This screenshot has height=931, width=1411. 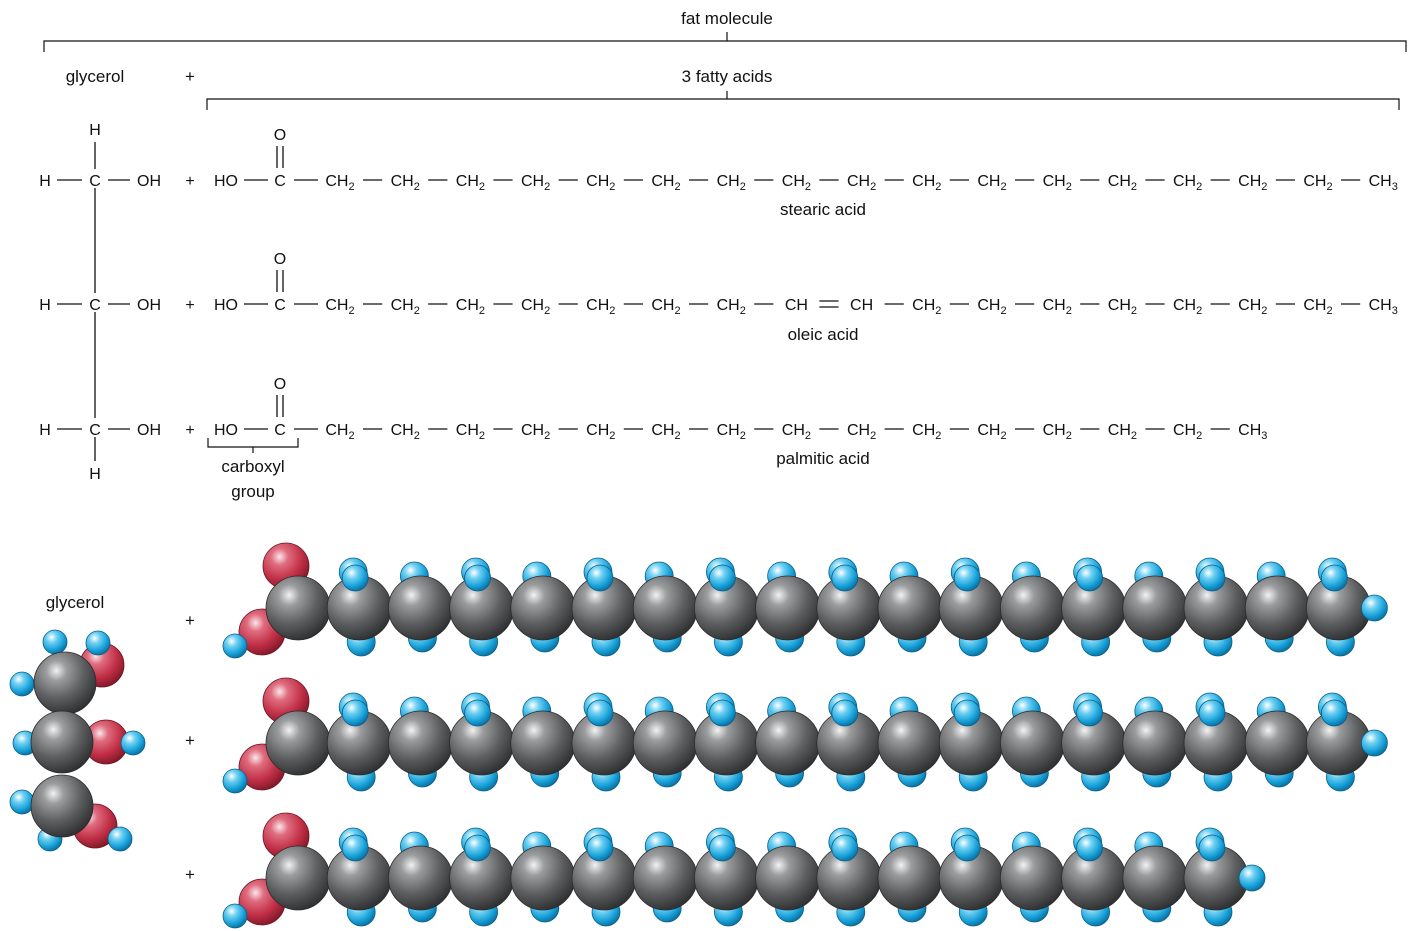 I want to click on oleic-acid-group-2: CH2, so click(x=405, y=307).